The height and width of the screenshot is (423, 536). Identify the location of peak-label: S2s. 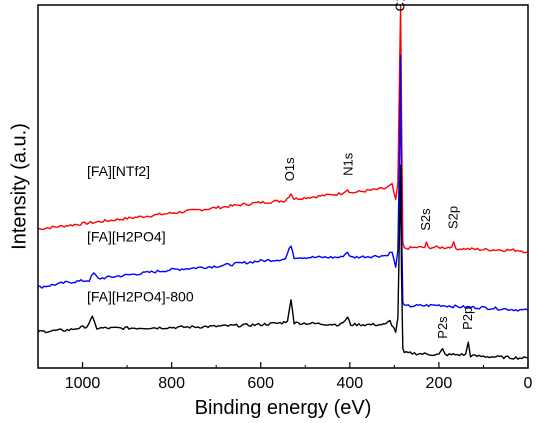
(425, 219).